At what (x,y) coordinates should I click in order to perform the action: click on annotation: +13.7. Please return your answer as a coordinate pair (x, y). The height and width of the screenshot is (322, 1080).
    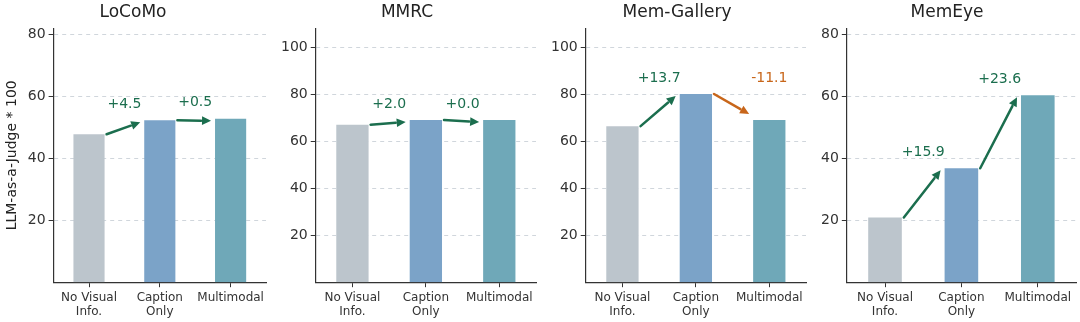
    Looking at the image, I should click on (659, 76).